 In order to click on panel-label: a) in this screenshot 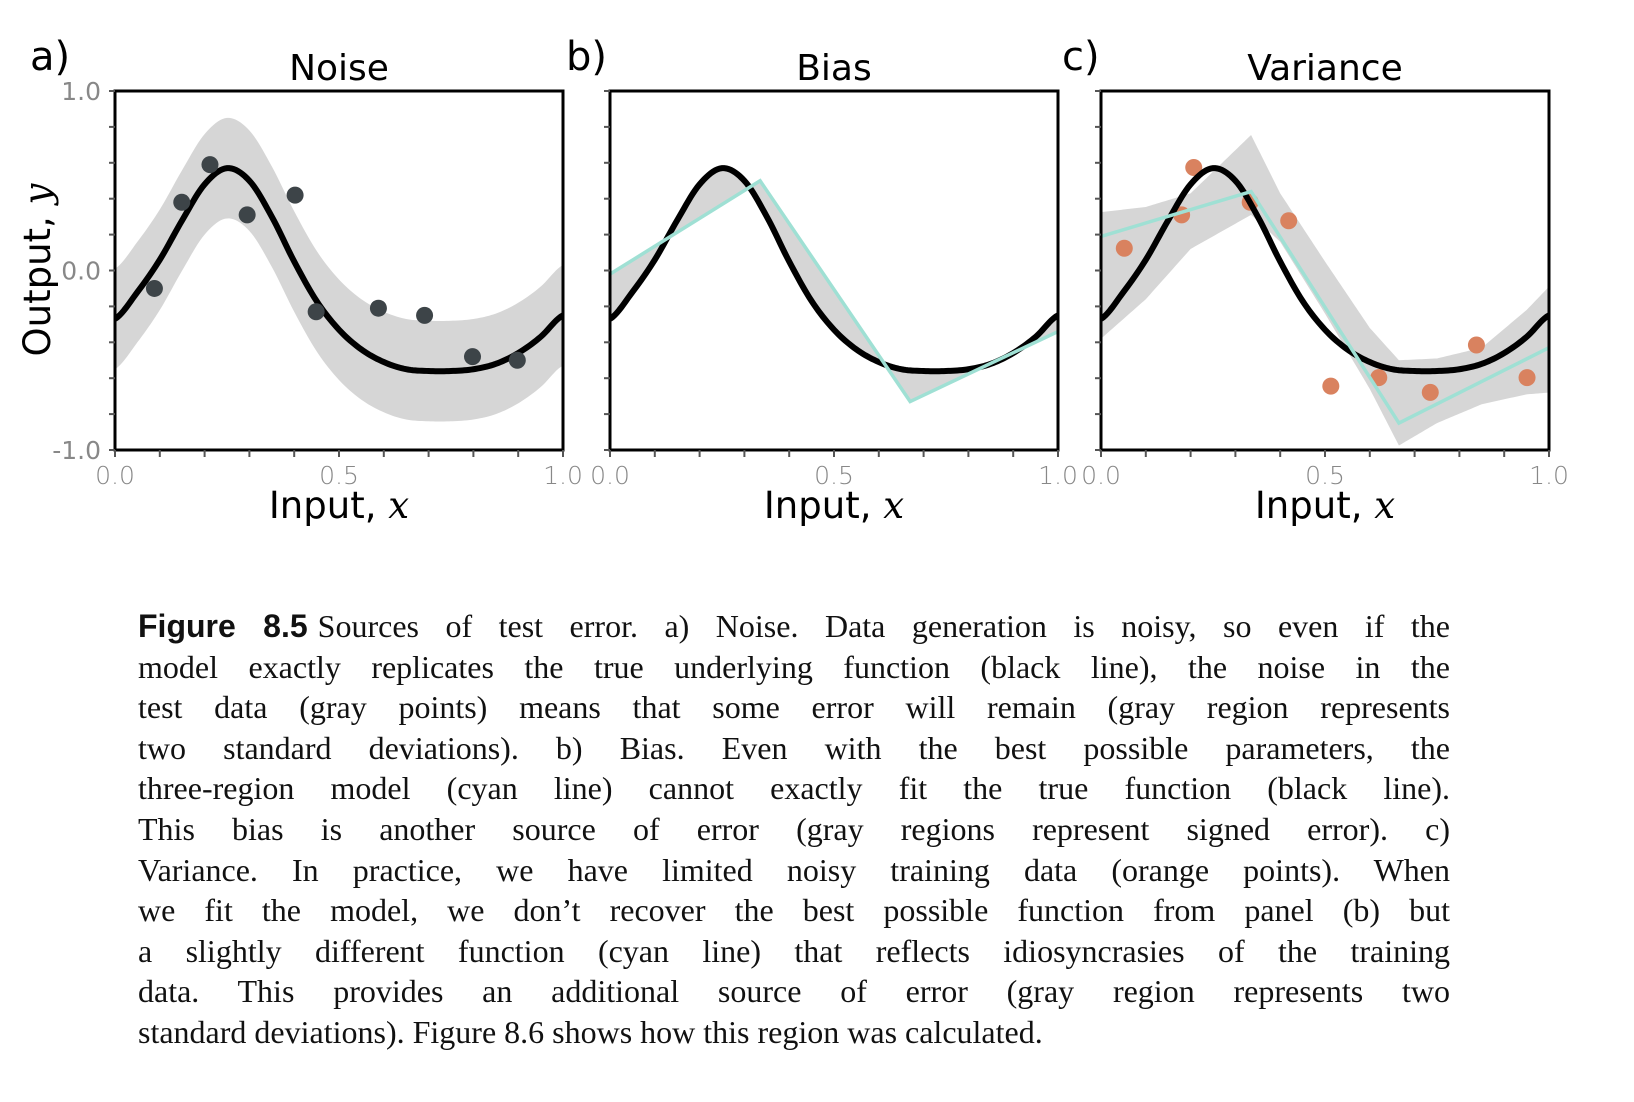, I will do `click(50, 57)`.